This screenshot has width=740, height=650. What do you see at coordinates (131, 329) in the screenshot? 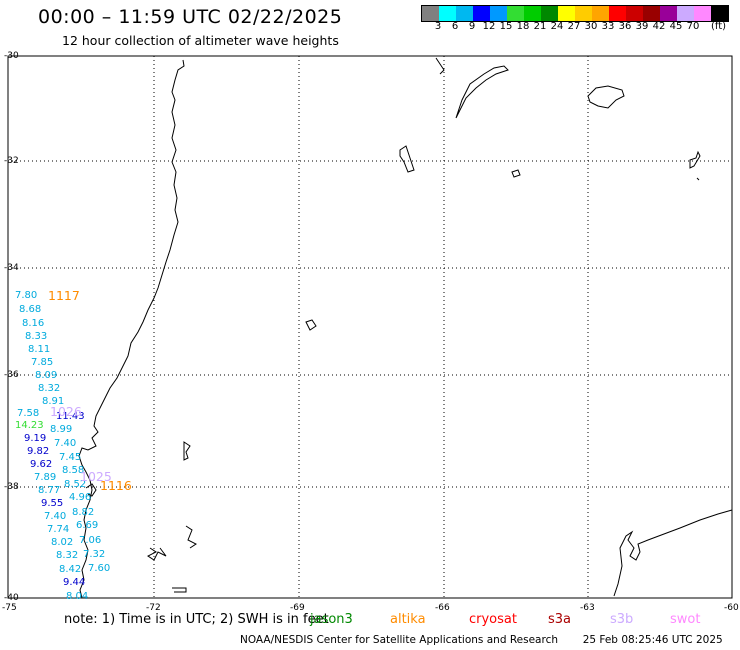
I see `coastline-chile` at bounding box center [131, 329].